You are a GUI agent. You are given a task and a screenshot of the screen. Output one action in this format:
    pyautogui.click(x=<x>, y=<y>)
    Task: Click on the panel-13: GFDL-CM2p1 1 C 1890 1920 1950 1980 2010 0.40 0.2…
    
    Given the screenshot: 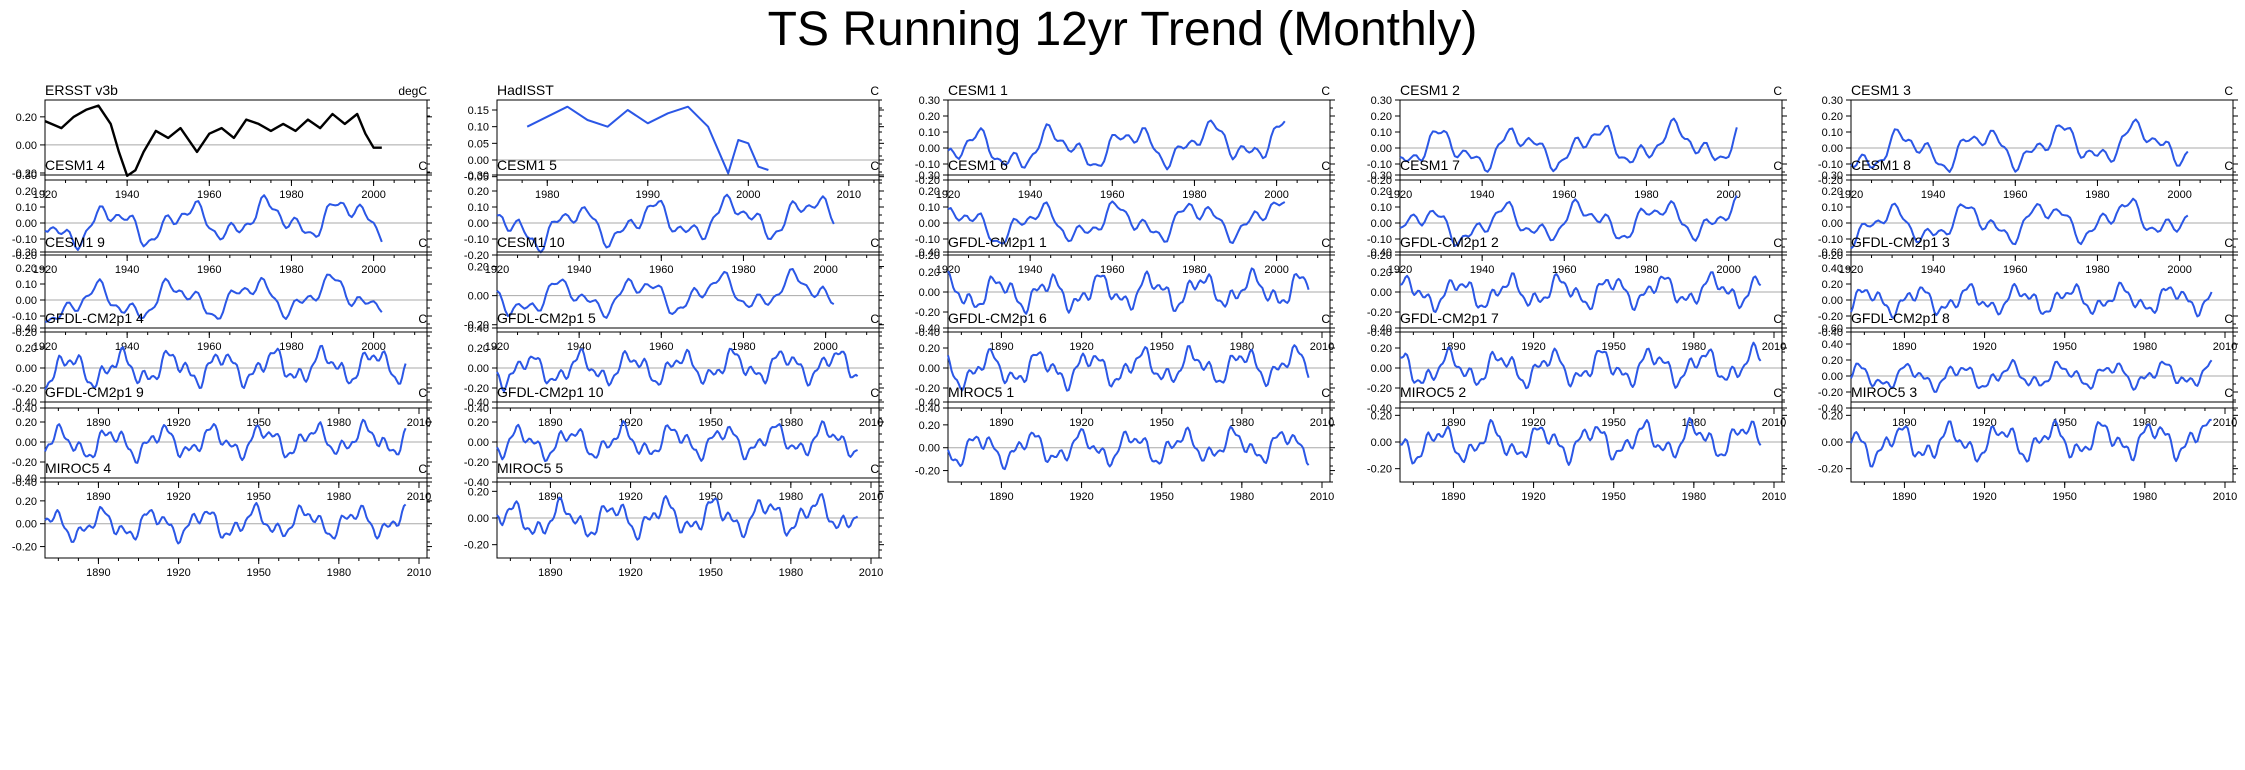 What is the action you would take?
    pyautogui.click(x=1125, y=293)
    